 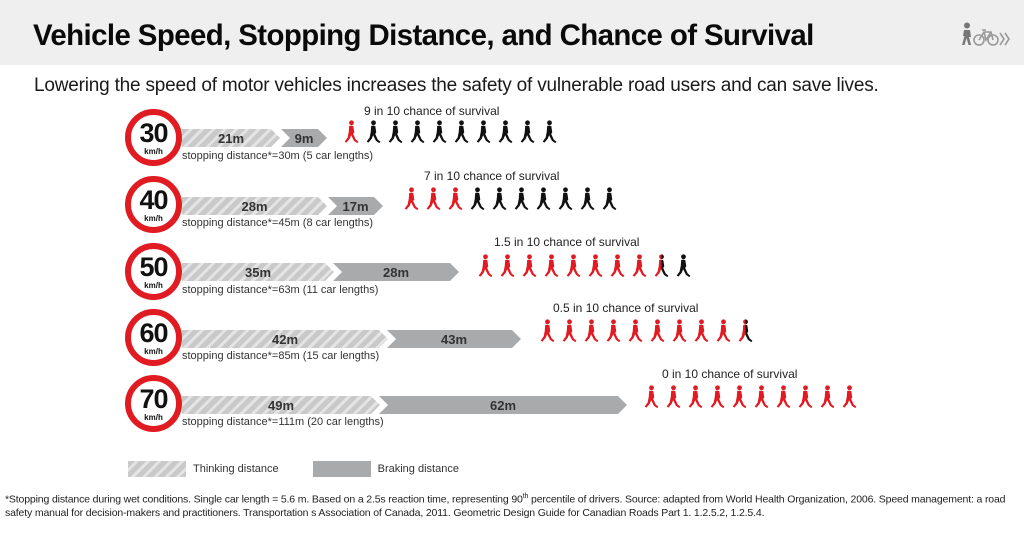 I want to click on braking-distance-bar: 62m, so click(x=503, y=405).